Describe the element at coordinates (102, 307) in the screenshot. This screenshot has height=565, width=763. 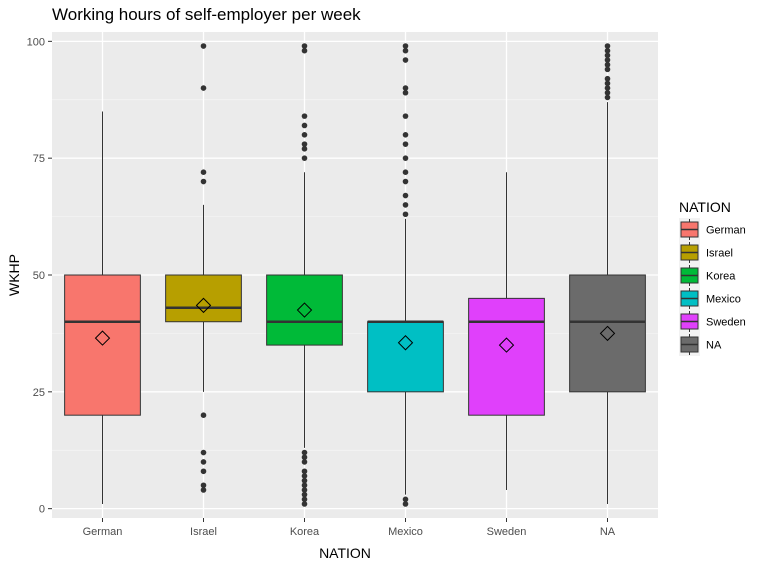
I see `box-german` at that location.